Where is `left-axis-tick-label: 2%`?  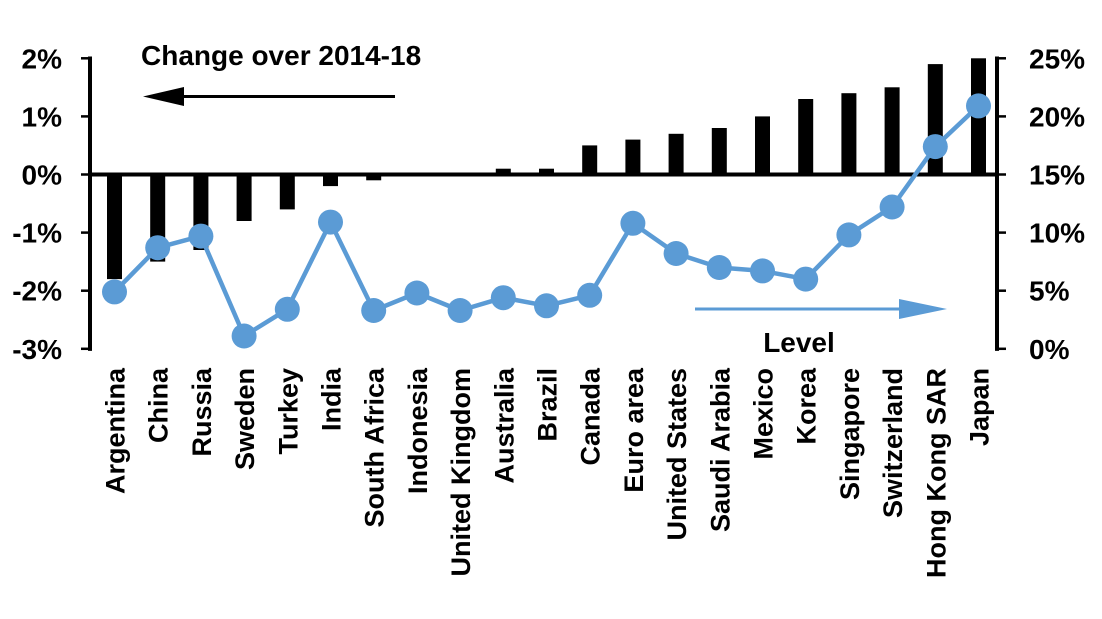 left-axis-tick-label: 2% is located at coordinates (42, 58).